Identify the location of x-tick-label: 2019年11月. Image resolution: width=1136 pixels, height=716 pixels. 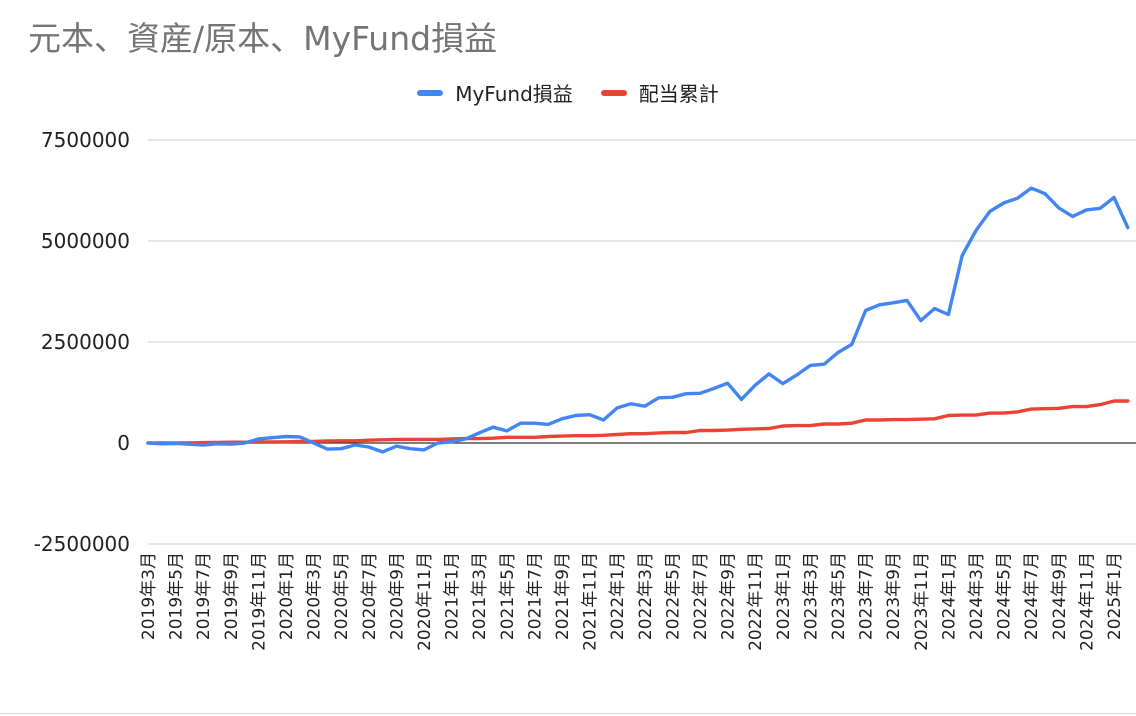
(259, 601).